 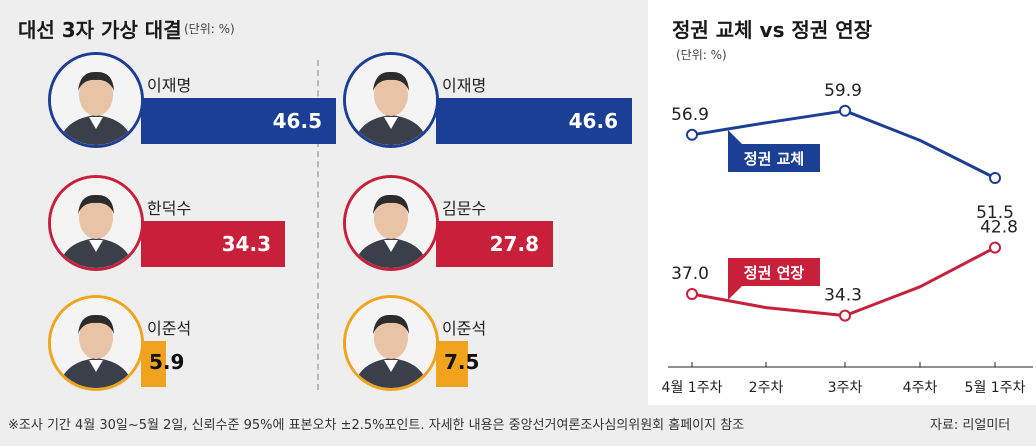 What do you see at coordinates (843, 91) in the screenshot?
I see `data-label: 59.9` at bounding box center [843, 91].